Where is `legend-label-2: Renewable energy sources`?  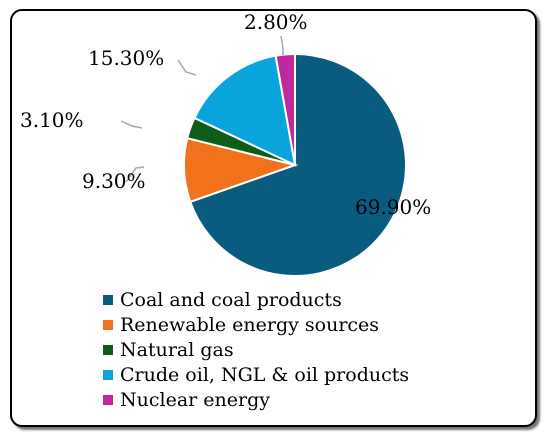 legend-label-2: Renewable energy sources is located at coordinates (249, 325).